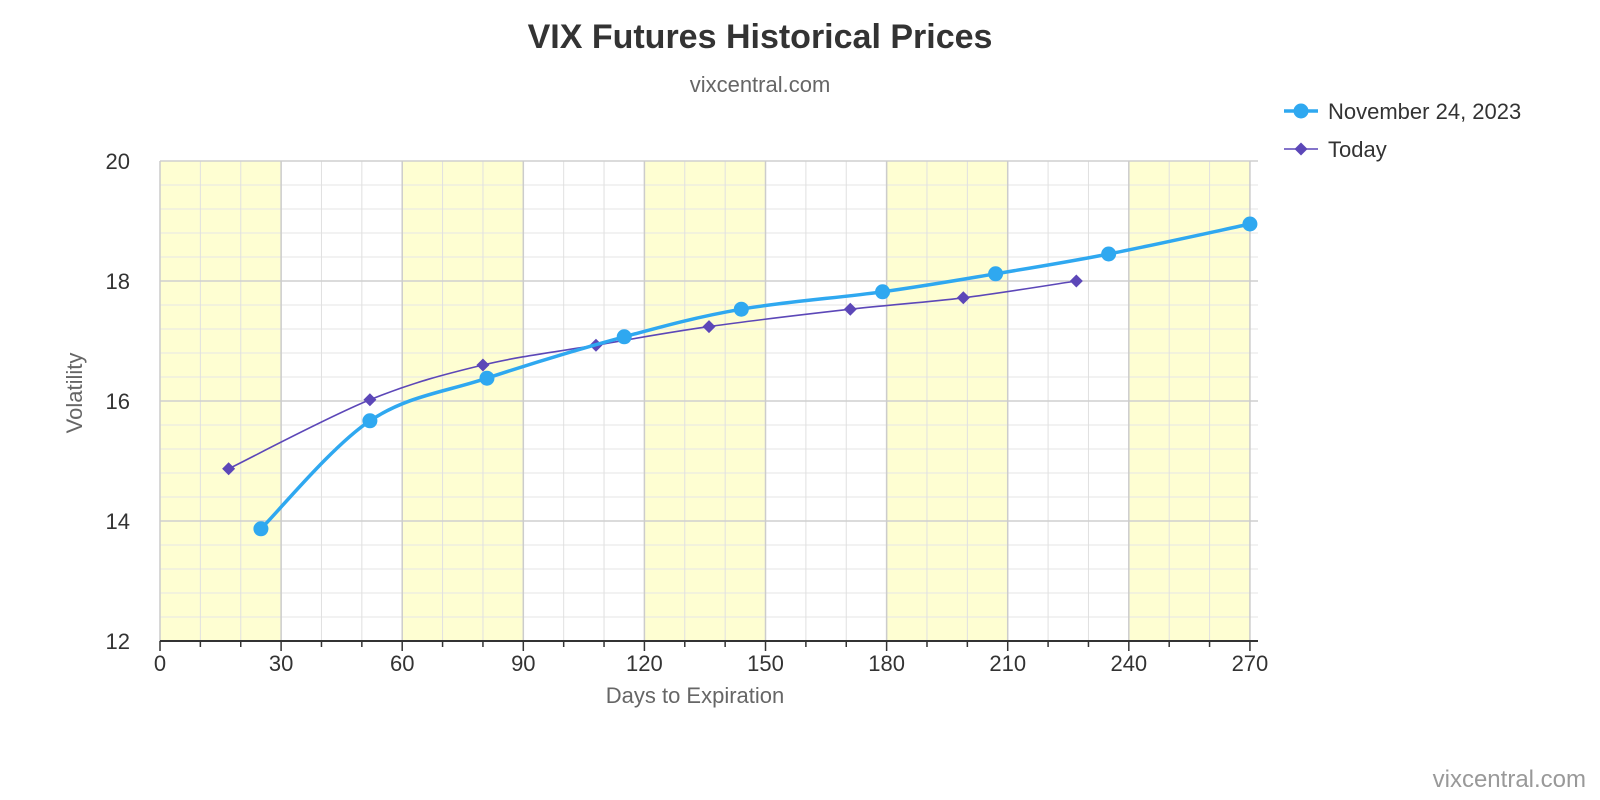 This screenshot has height=800, width=1600. I want to click on x-tick-label: 270, so click(1250, 663).